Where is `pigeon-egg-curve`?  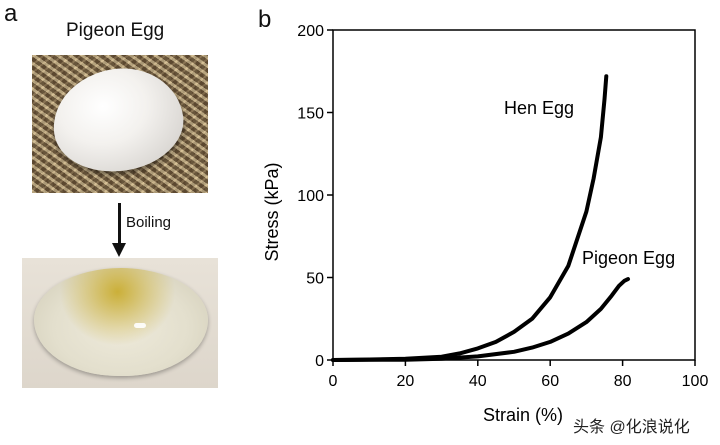 pigeon-egg-curve is located at coordinates (480, 319).